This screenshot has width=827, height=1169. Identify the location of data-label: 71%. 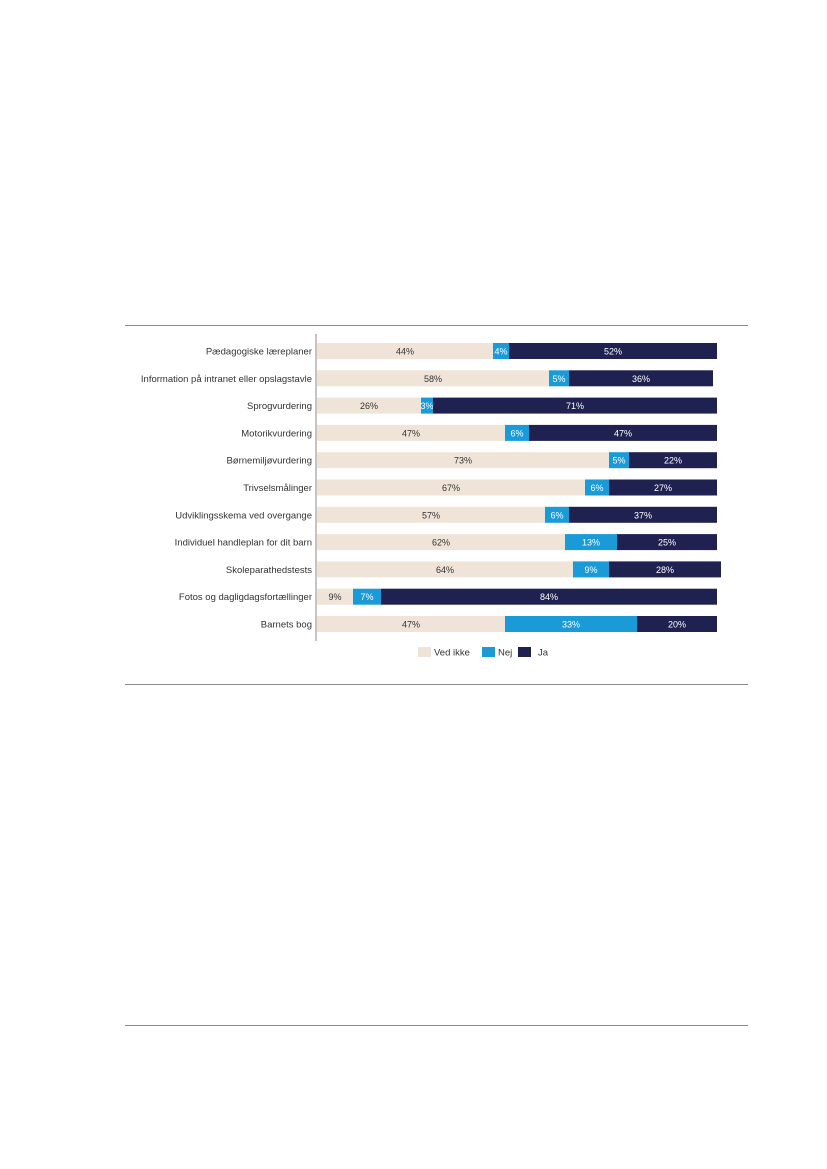
(575, 406).